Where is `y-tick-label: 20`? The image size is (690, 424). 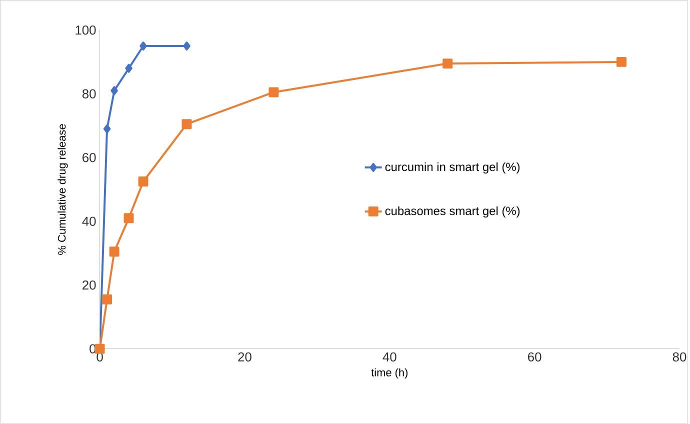 y-tick-label: 20 is located at coordinates (89, 285).